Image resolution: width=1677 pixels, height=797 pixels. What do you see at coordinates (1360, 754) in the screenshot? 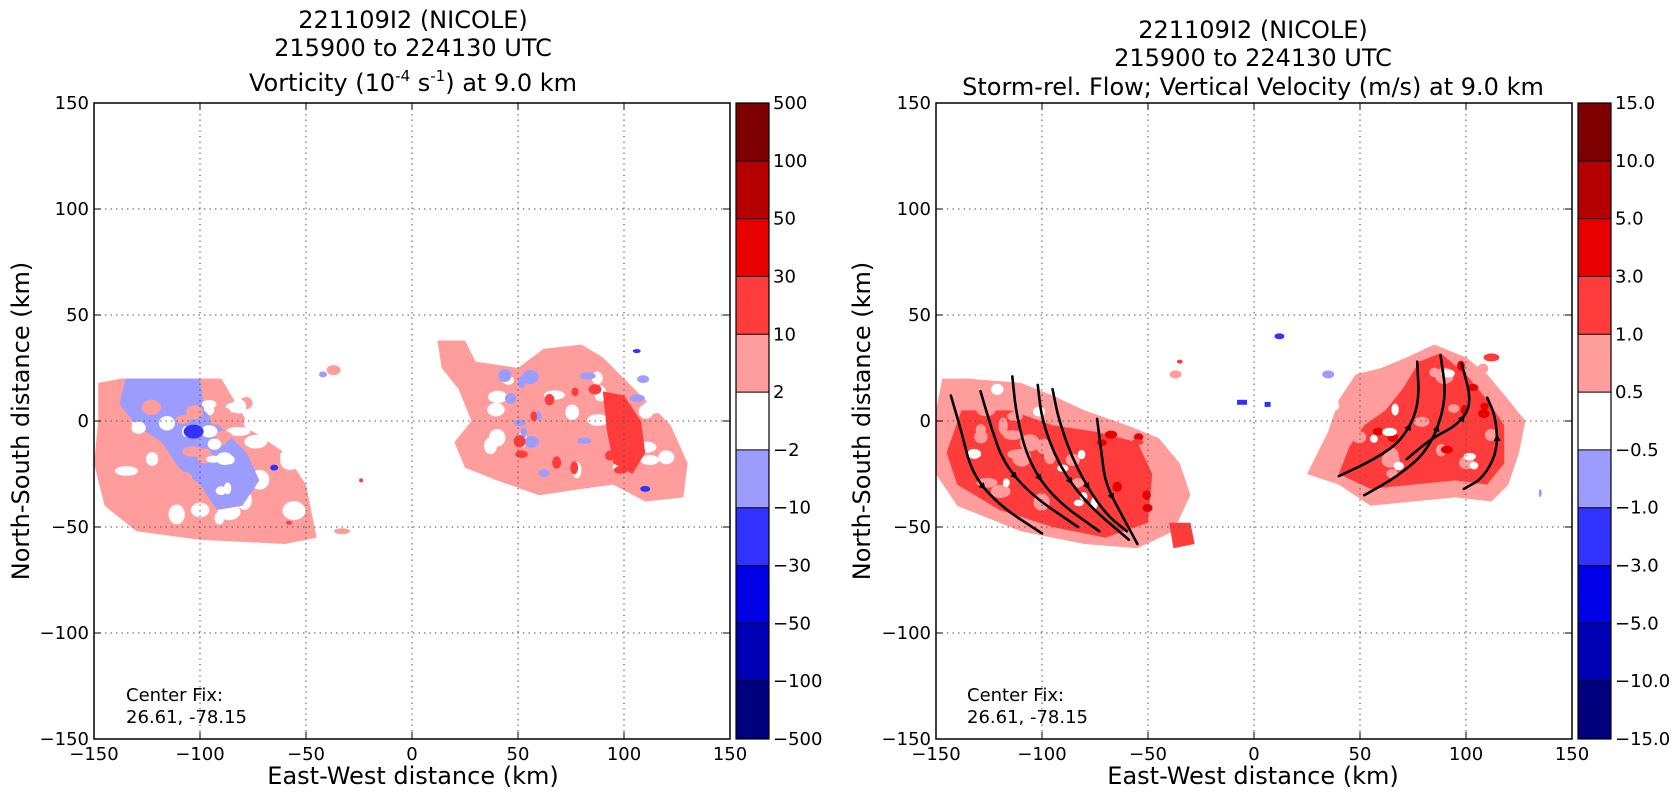
I see `x-tick-label: 50` at bounding box center [1360, 754].